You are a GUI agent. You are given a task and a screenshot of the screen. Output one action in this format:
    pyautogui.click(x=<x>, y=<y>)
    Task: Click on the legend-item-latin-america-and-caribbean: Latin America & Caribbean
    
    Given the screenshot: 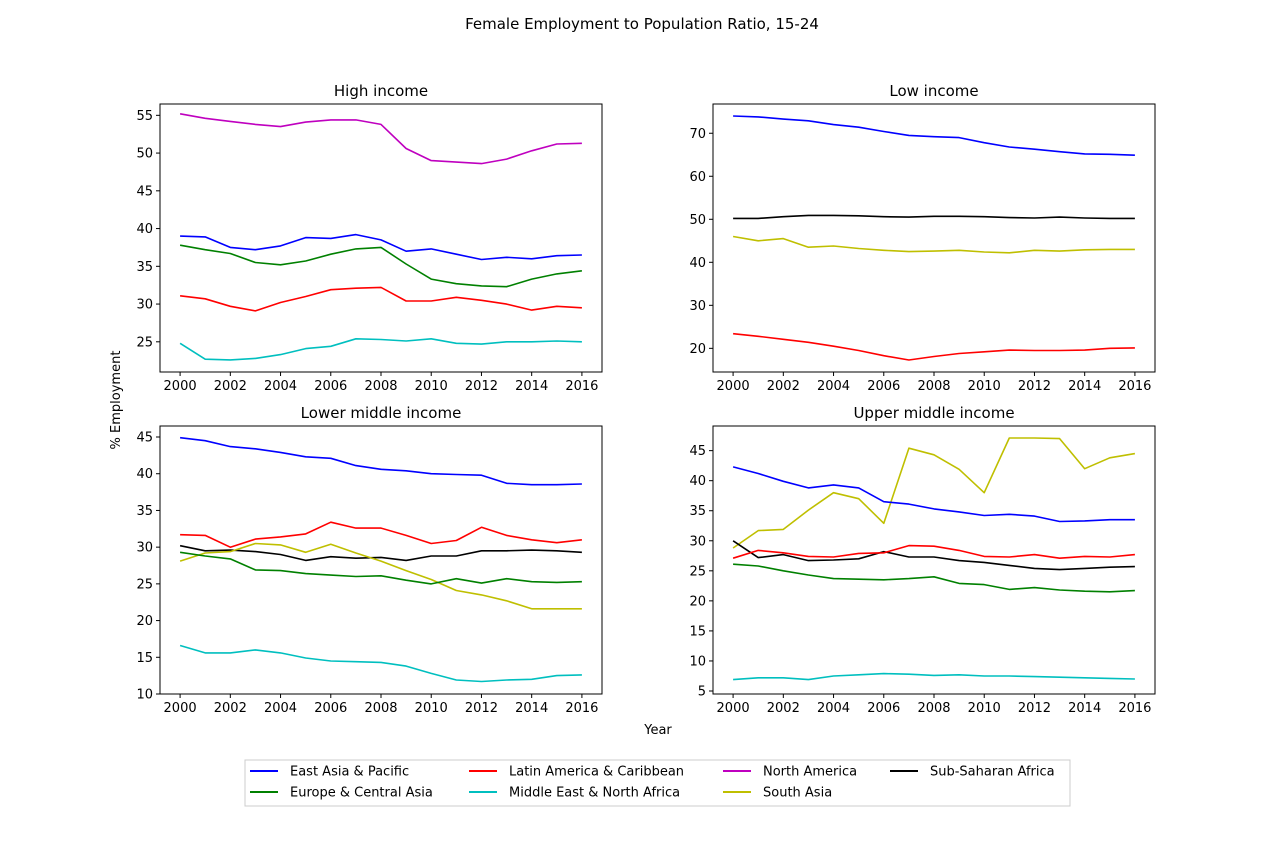 What is the action you would take?
    pyautogui.click(x=576, y=772)
    